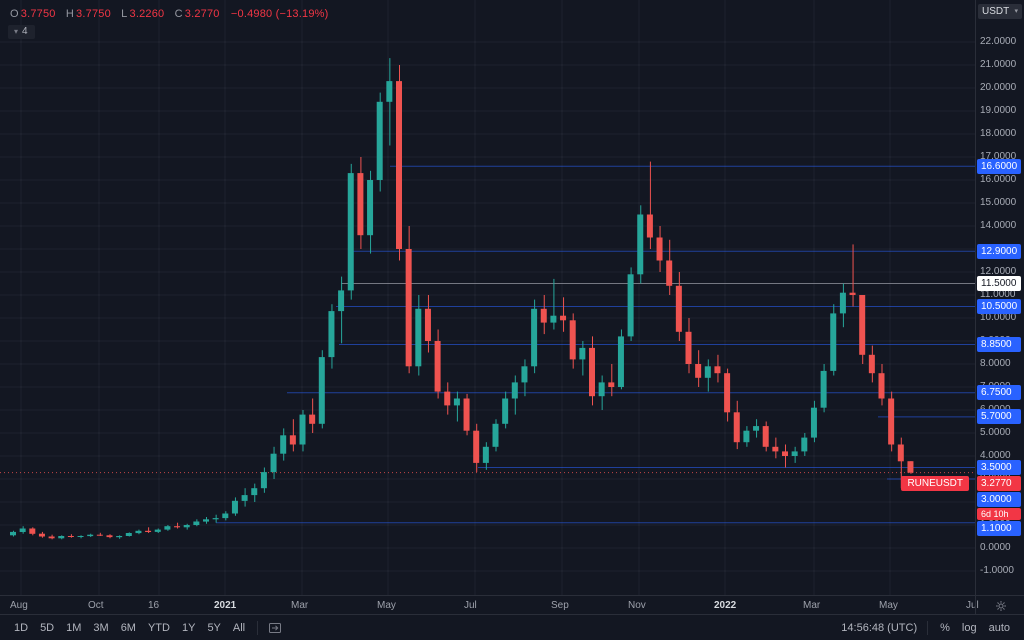 The width and height of the screenshot is (1024, 640). Describe the element at coordinates (999, 417) in the screenshot. I see `price-level-badge: 5.7000` at that location.